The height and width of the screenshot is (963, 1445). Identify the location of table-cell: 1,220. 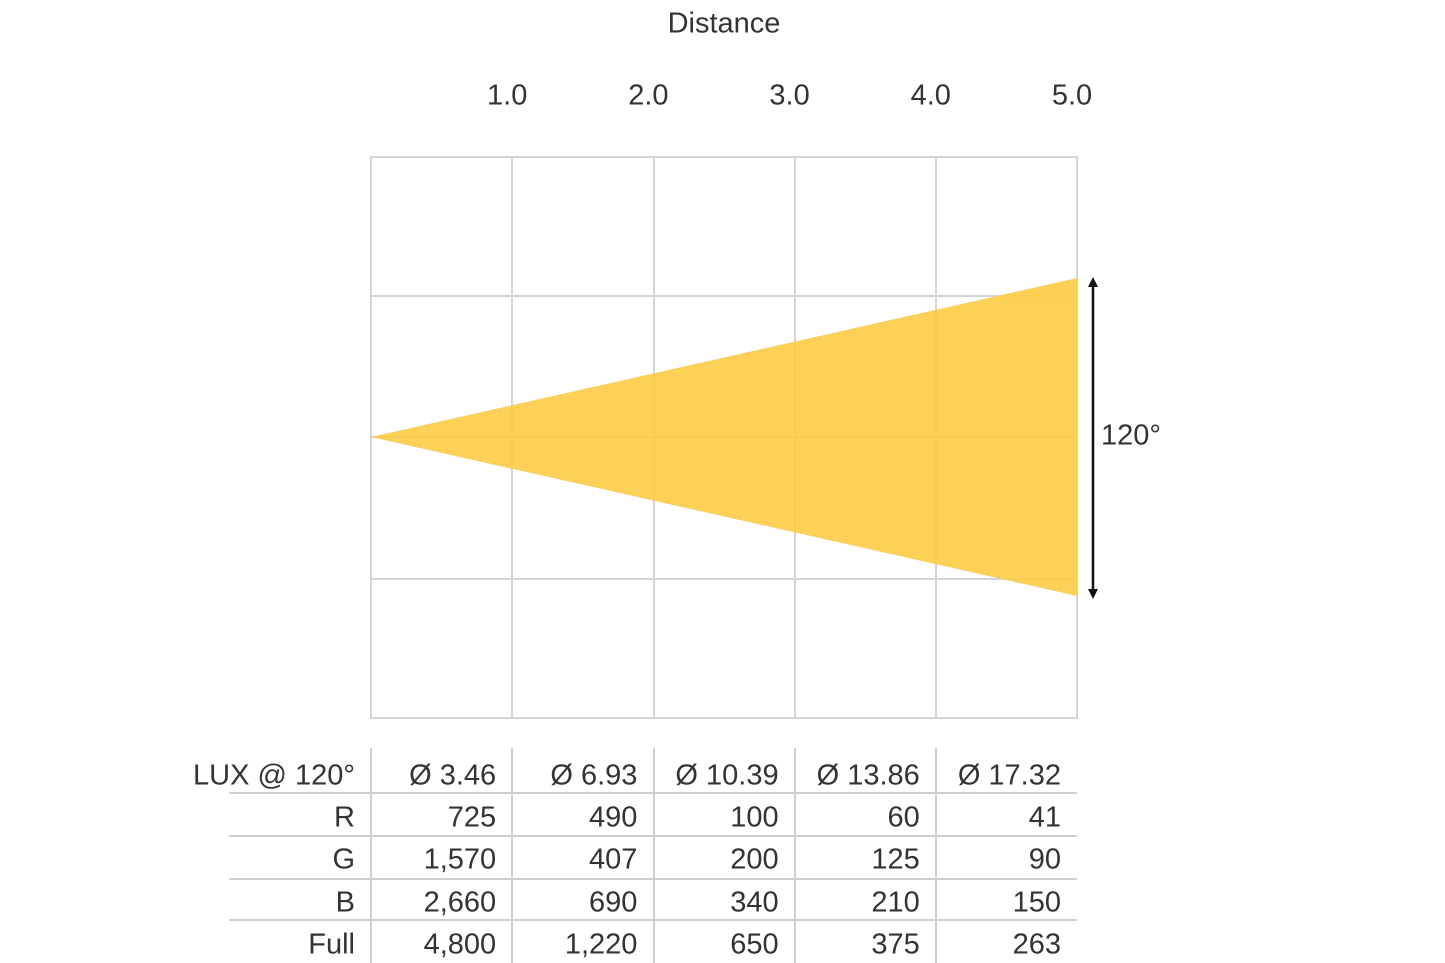
(601, 945).